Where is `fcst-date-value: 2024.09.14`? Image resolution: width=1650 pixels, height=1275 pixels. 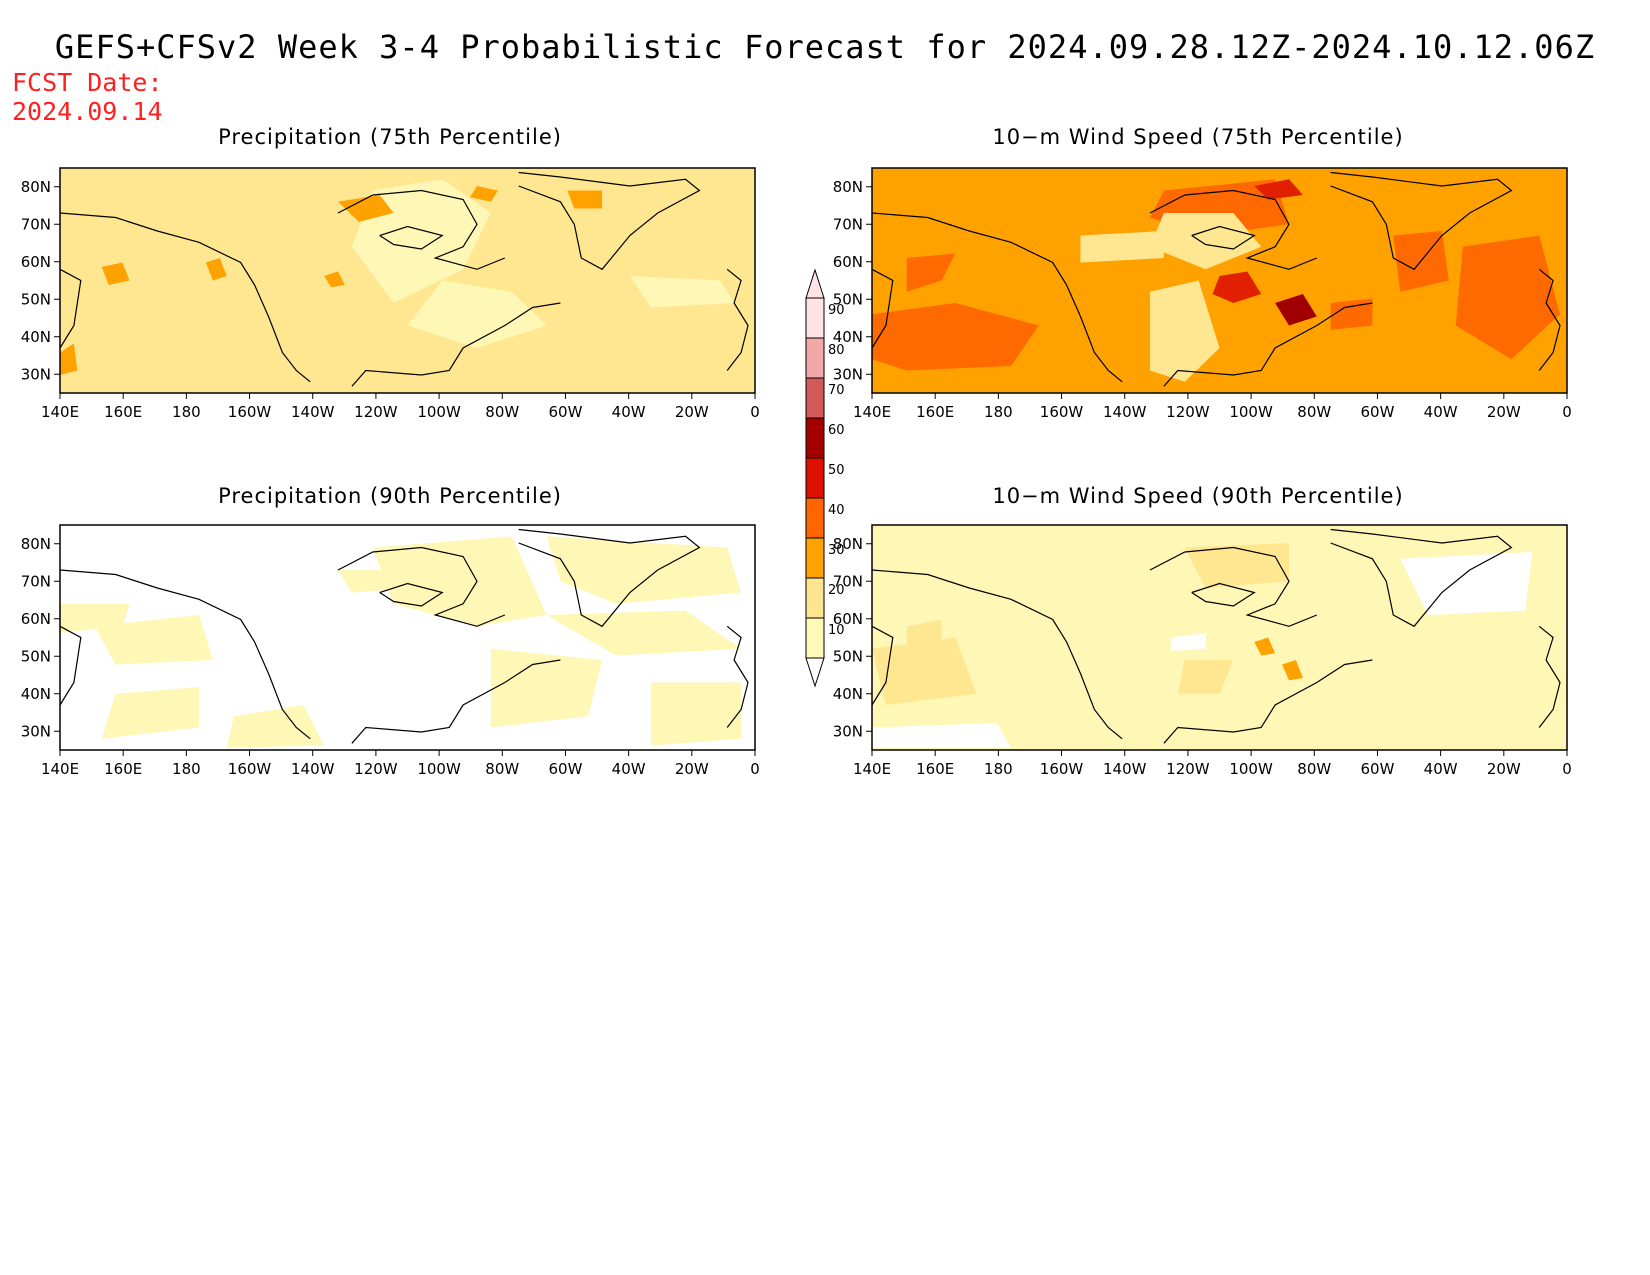 fcst-date-value: 2024.09.14 is located at coordinates (87, 111).